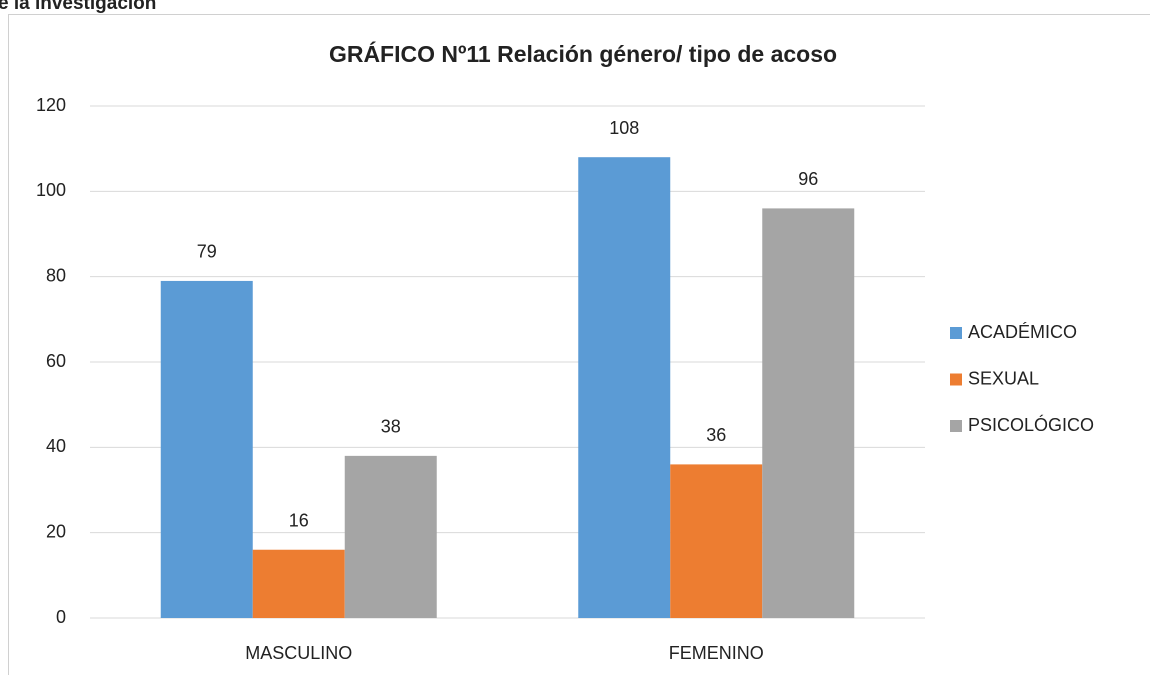  Describe the element at coordinates (61, 617) in the screenshot. I see `y-tick-label: 0` at that location.